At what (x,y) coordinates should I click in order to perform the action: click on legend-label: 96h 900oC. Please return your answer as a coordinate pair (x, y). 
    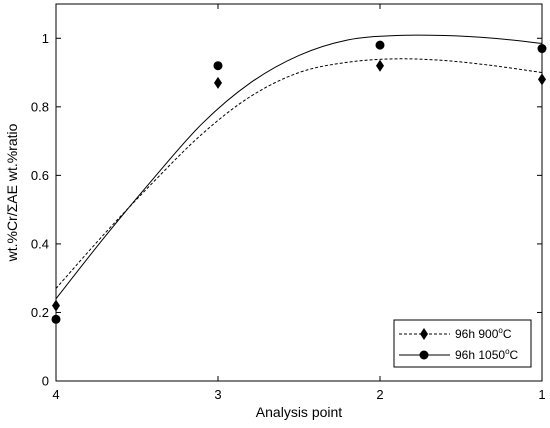
    Looking at the image, I should click on (483, 333).